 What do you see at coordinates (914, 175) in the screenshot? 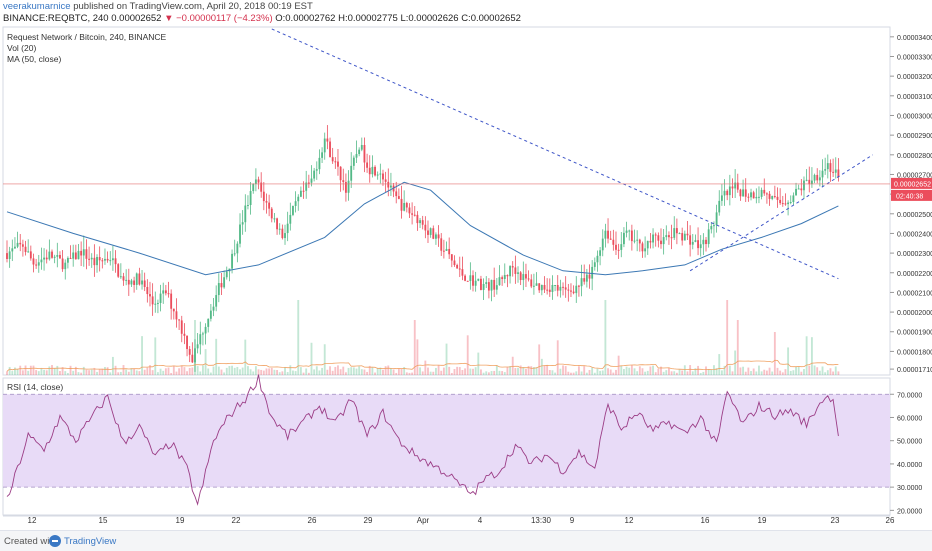
I see `price-axis-label: 0.00002700` at bounding box center [914, 175].